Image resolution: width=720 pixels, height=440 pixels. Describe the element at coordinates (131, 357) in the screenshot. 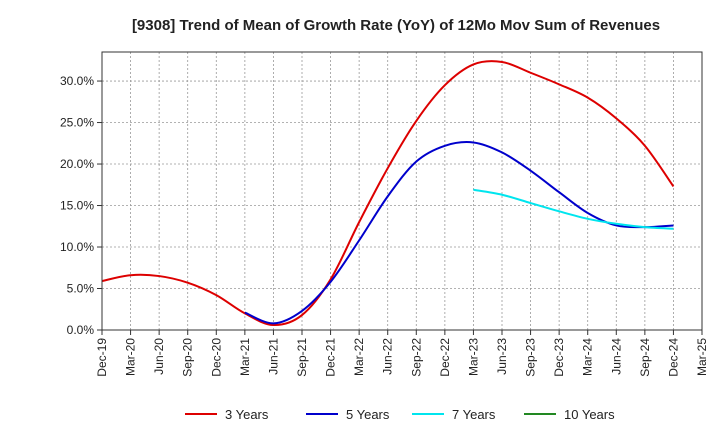

I see `x-tick-label: Mar-20` at that location.